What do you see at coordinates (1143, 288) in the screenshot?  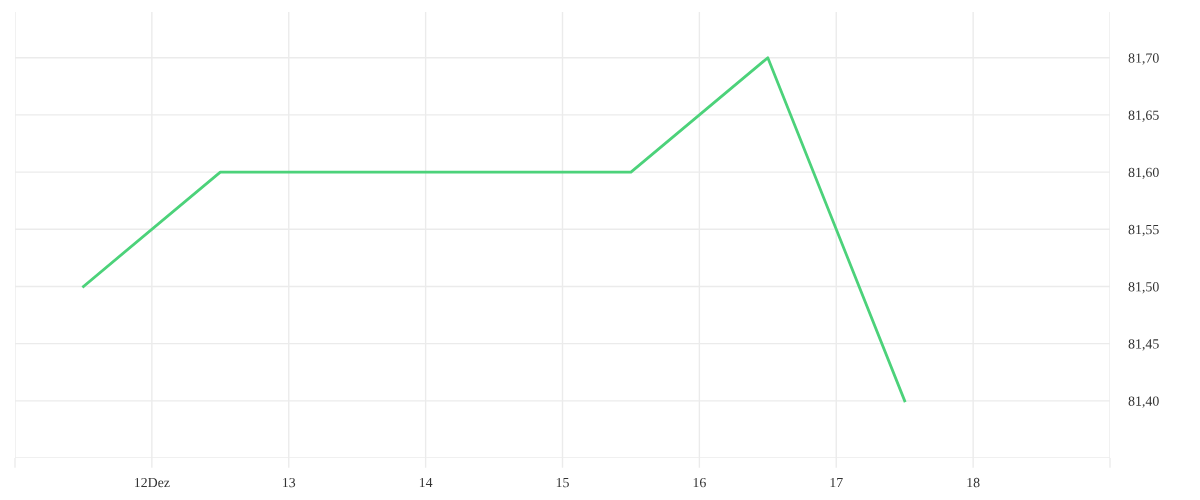 I see `y-tick-label: 81,50` at bounding box center [1143, 288].